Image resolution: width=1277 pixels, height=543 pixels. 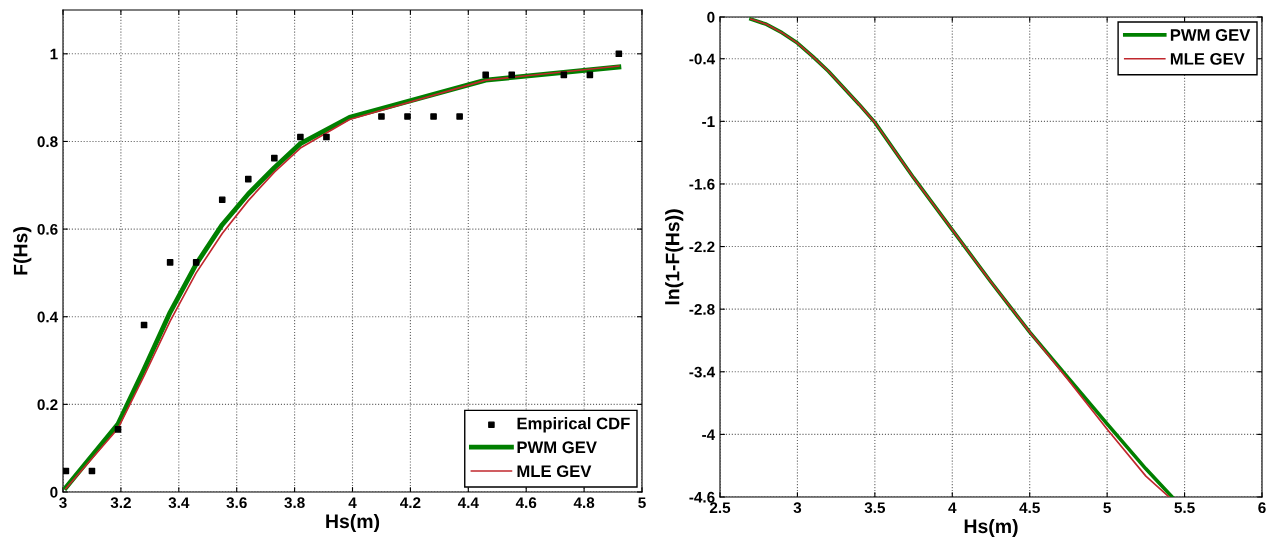 I want to click on y-tick-label: 1, so click(x=54, y=54).